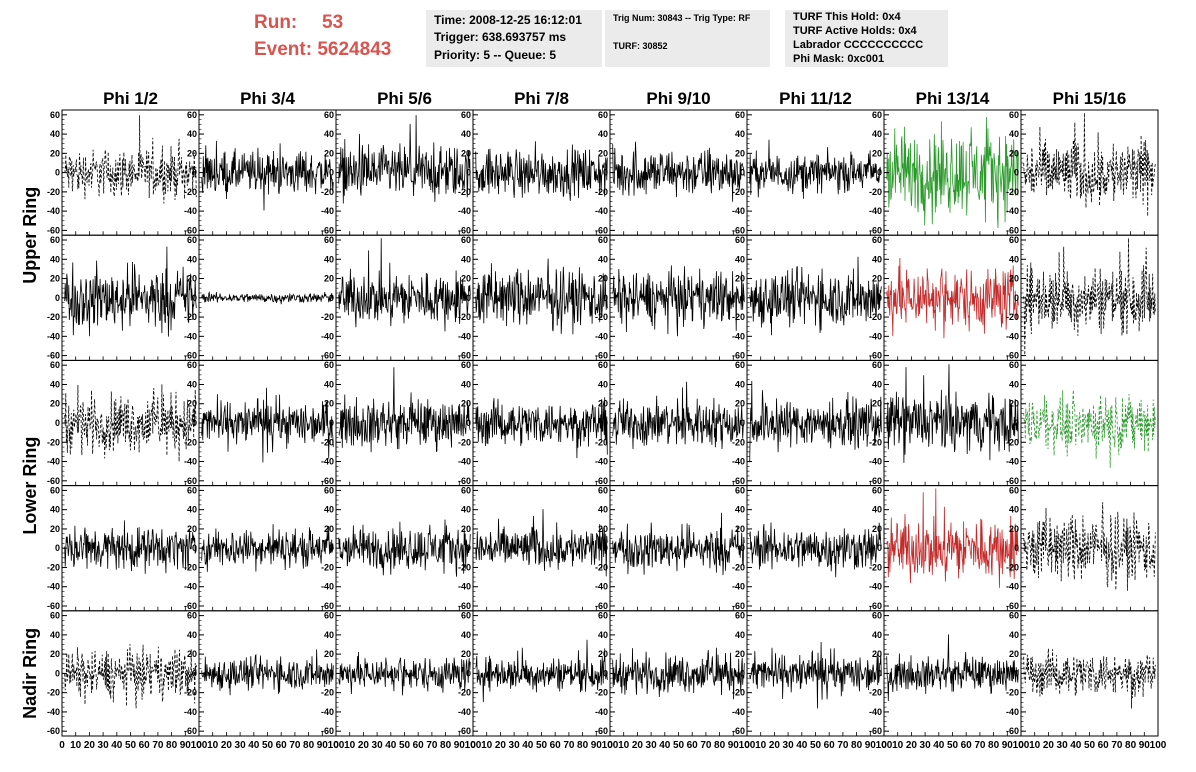 The height and width of the screenshot is (772, 1196). Describe the element at coordinates (55, 259) in the screenshot. I see `y-tick-label-r2-c1-40: 40` at that location.